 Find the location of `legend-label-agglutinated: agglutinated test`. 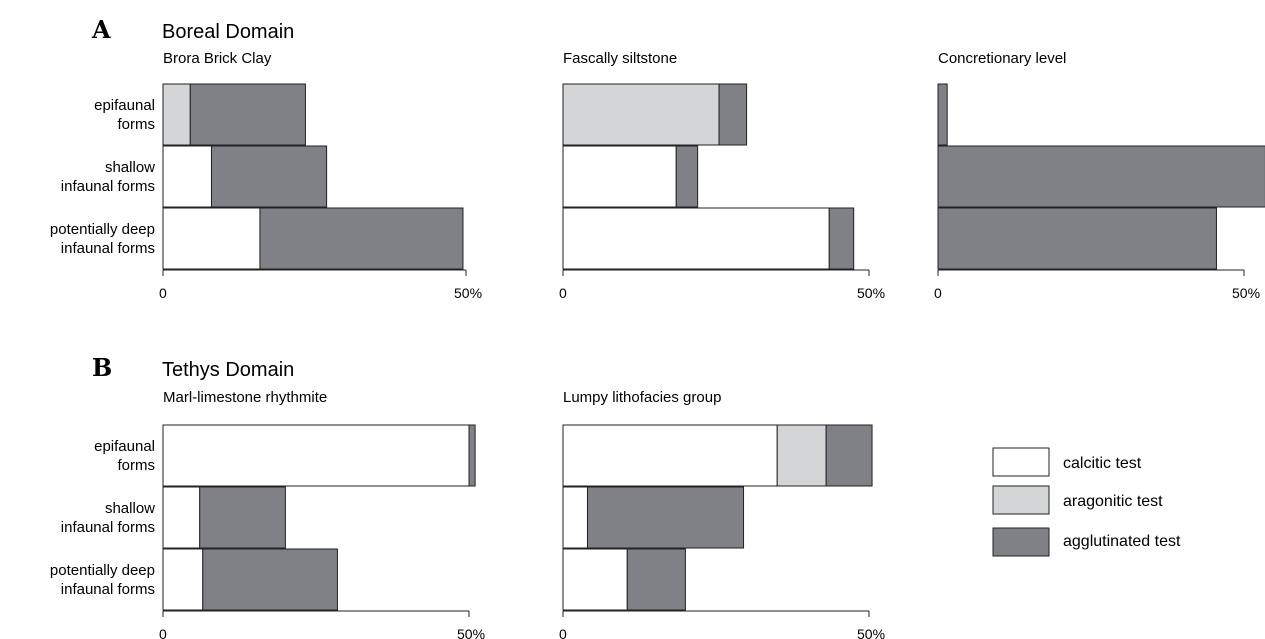

legend-label-agglutinated: agglutinated test is located at coordinates (1122, 541).